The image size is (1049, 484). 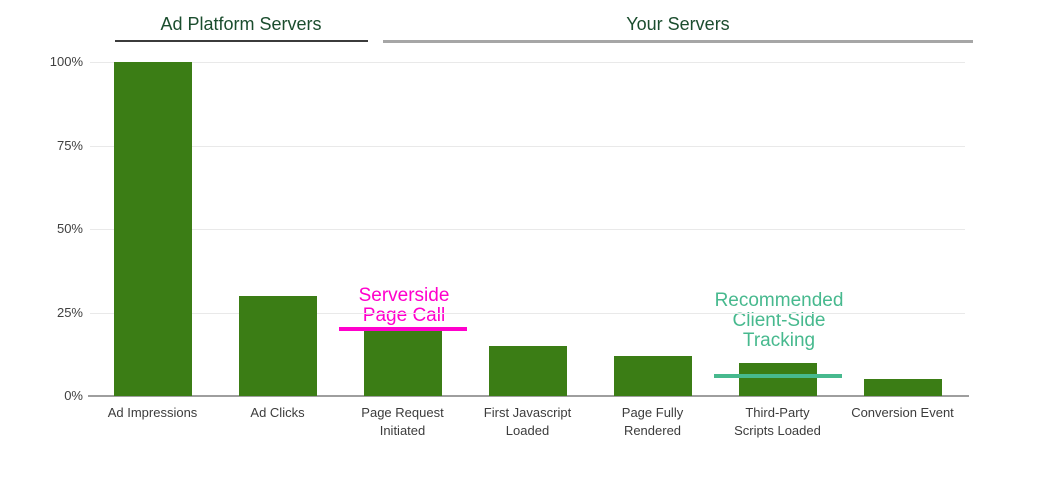 What do you see at coordinates (652, 421) in the screenshot?
I see `x-axis-label-page-fully-rendered: Page Fully Rendered` at bounding box center [652, 421].